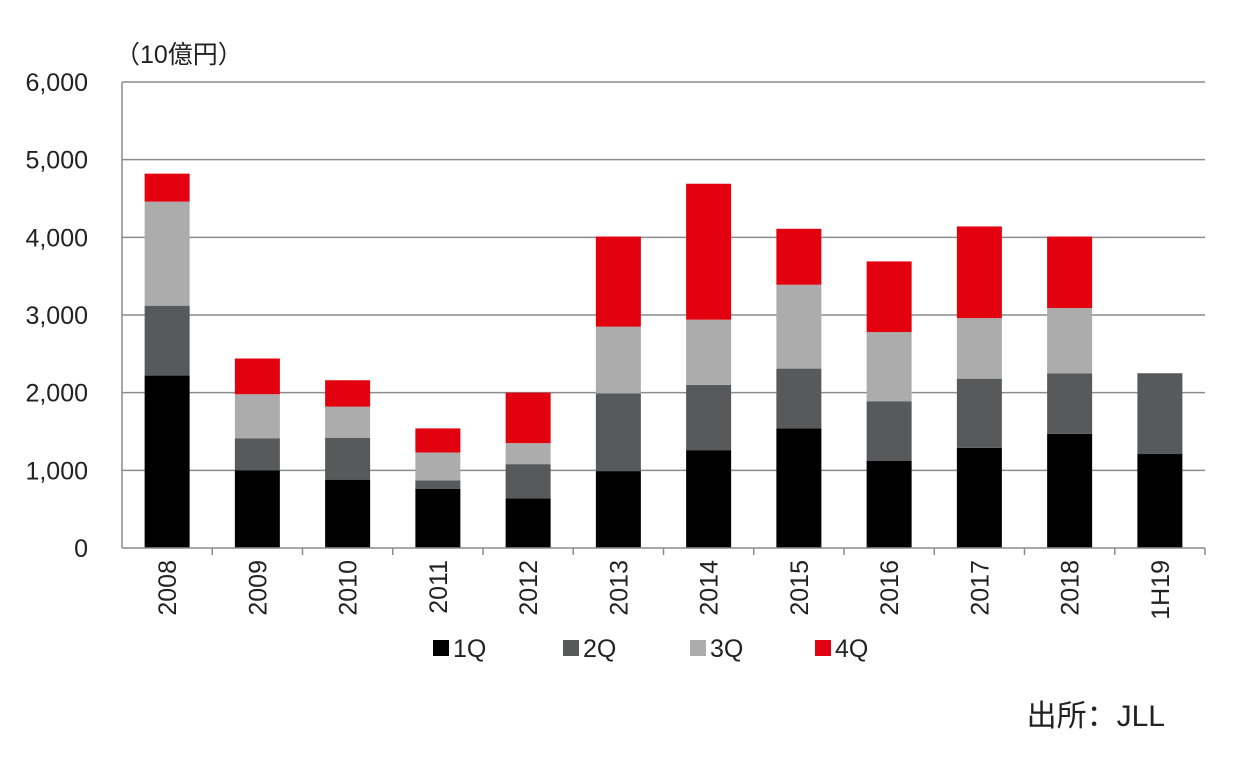 This screenshot has width=1260, height=764. What do you see at coordinates (529, 588) in the screenshot?
I see `x-tick-label: 2012` at bounding box center [529, 588].